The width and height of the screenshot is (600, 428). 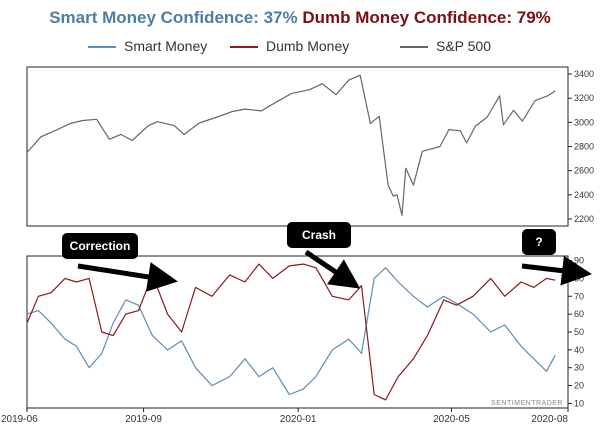 I want to click on x-tick-label: 2020-05, so click(x=451, y=419).